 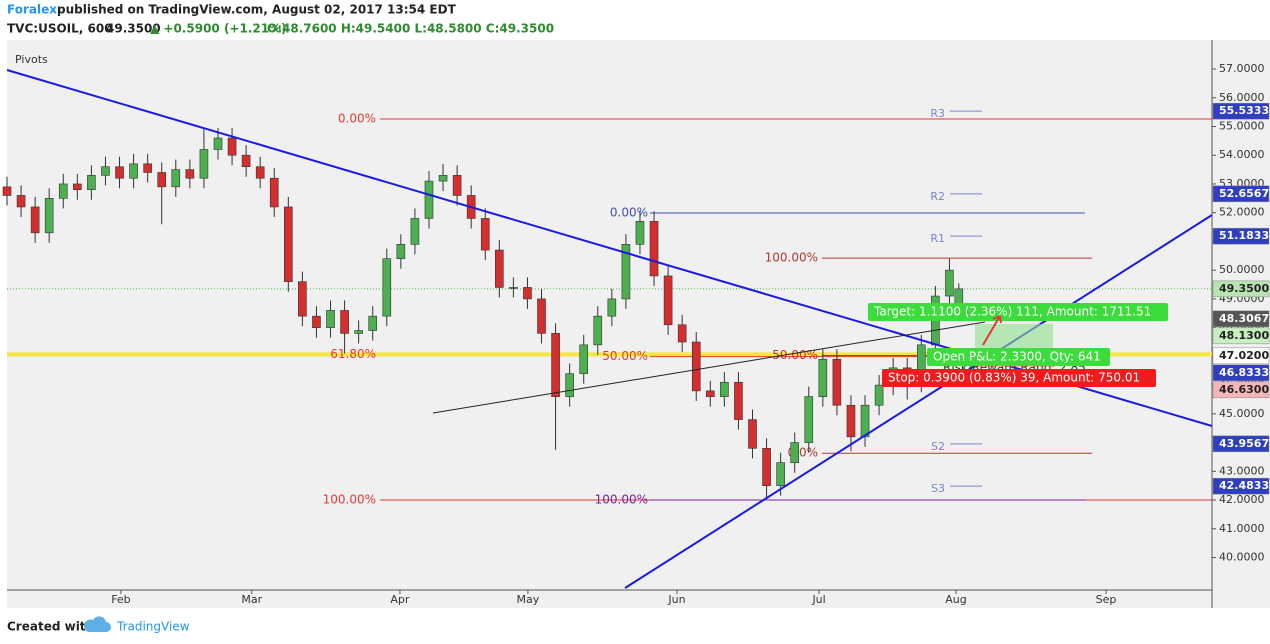 What do you see at coordinates (528, 599) in the screenshot?
I see `x-tick-label: May` at bounding box center [528, 599].